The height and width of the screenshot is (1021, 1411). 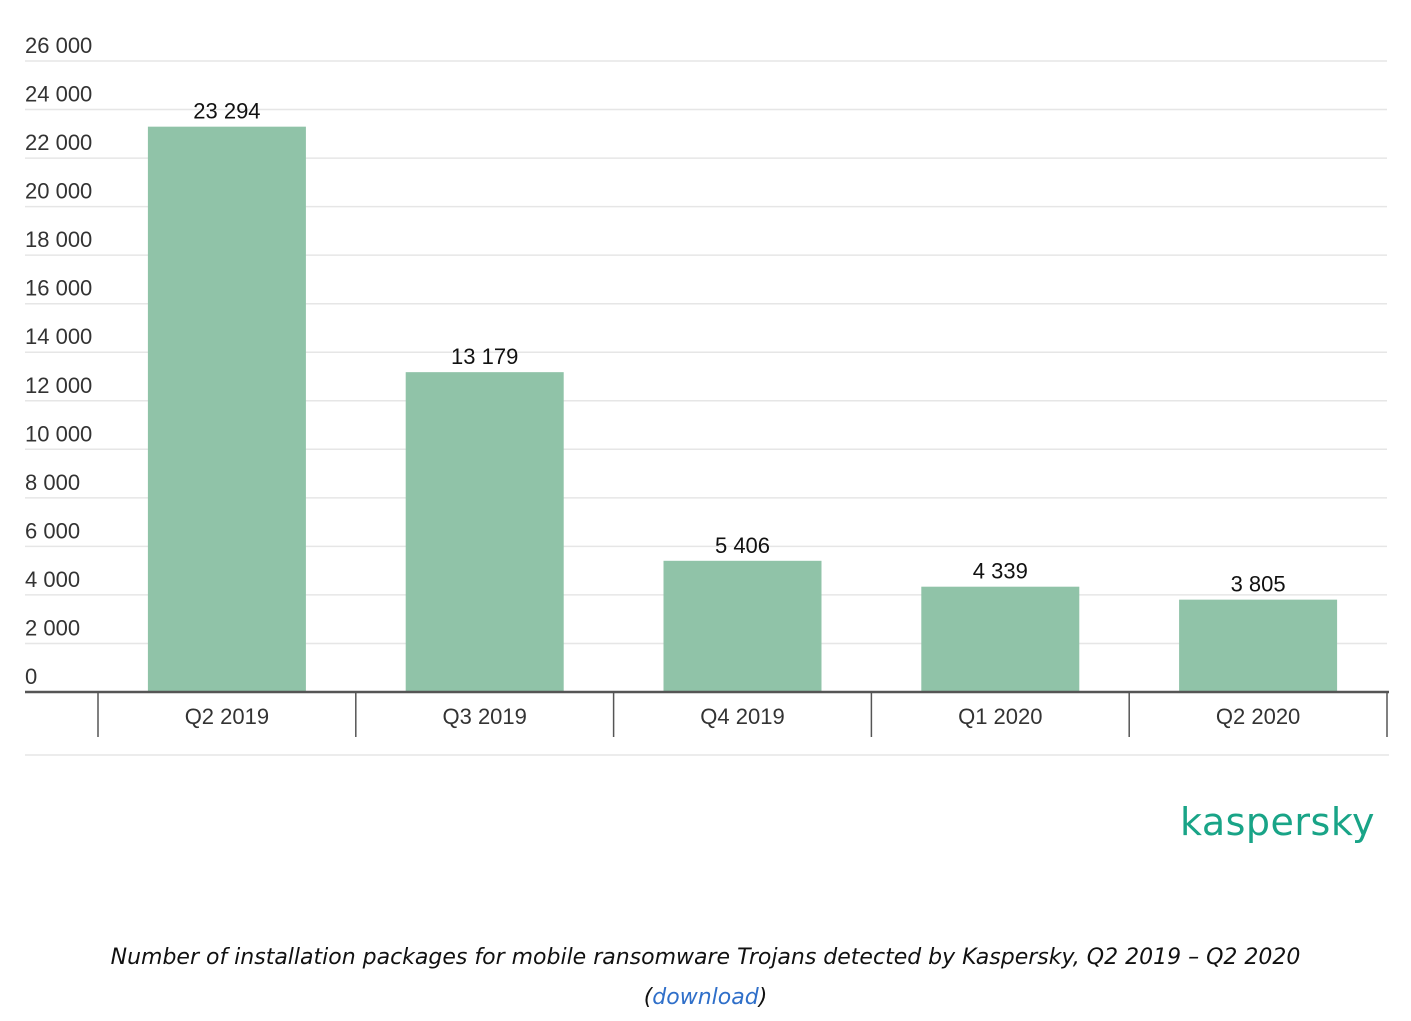 I want to click on x-category-label: Q3 2019, so click(x=484, y=716).